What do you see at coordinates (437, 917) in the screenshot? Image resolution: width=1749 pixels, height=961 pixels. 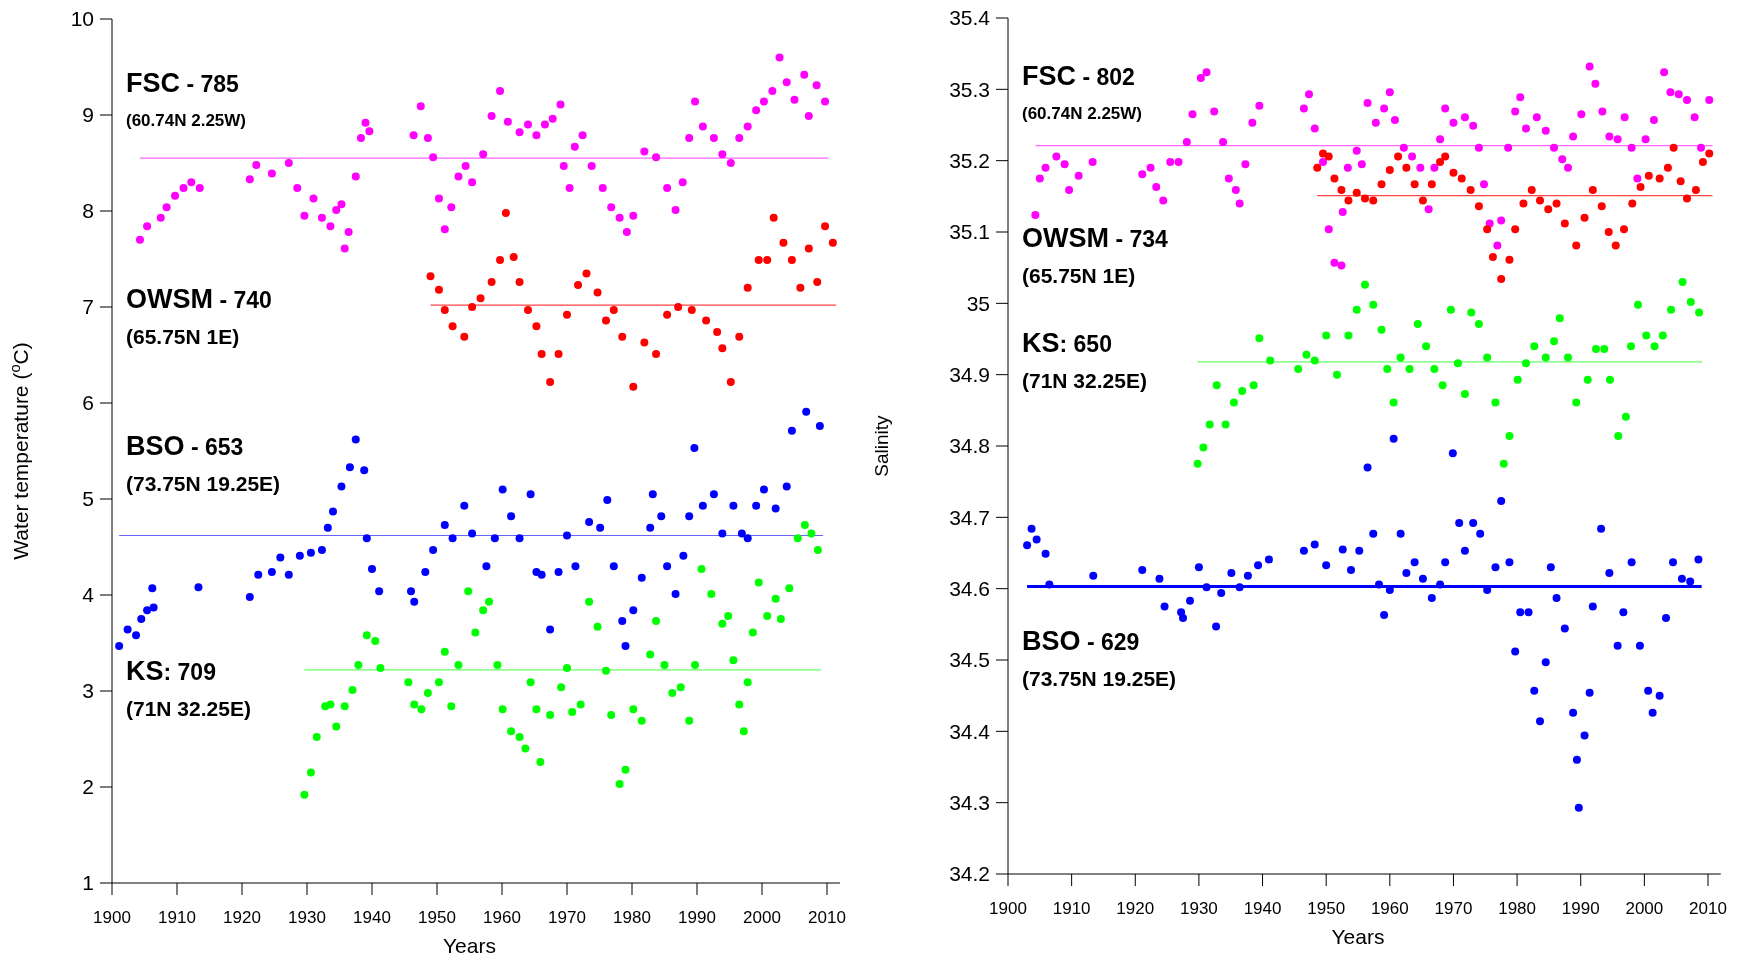 I see `x-tick-label: 1950` at bounding box center [437, 917].